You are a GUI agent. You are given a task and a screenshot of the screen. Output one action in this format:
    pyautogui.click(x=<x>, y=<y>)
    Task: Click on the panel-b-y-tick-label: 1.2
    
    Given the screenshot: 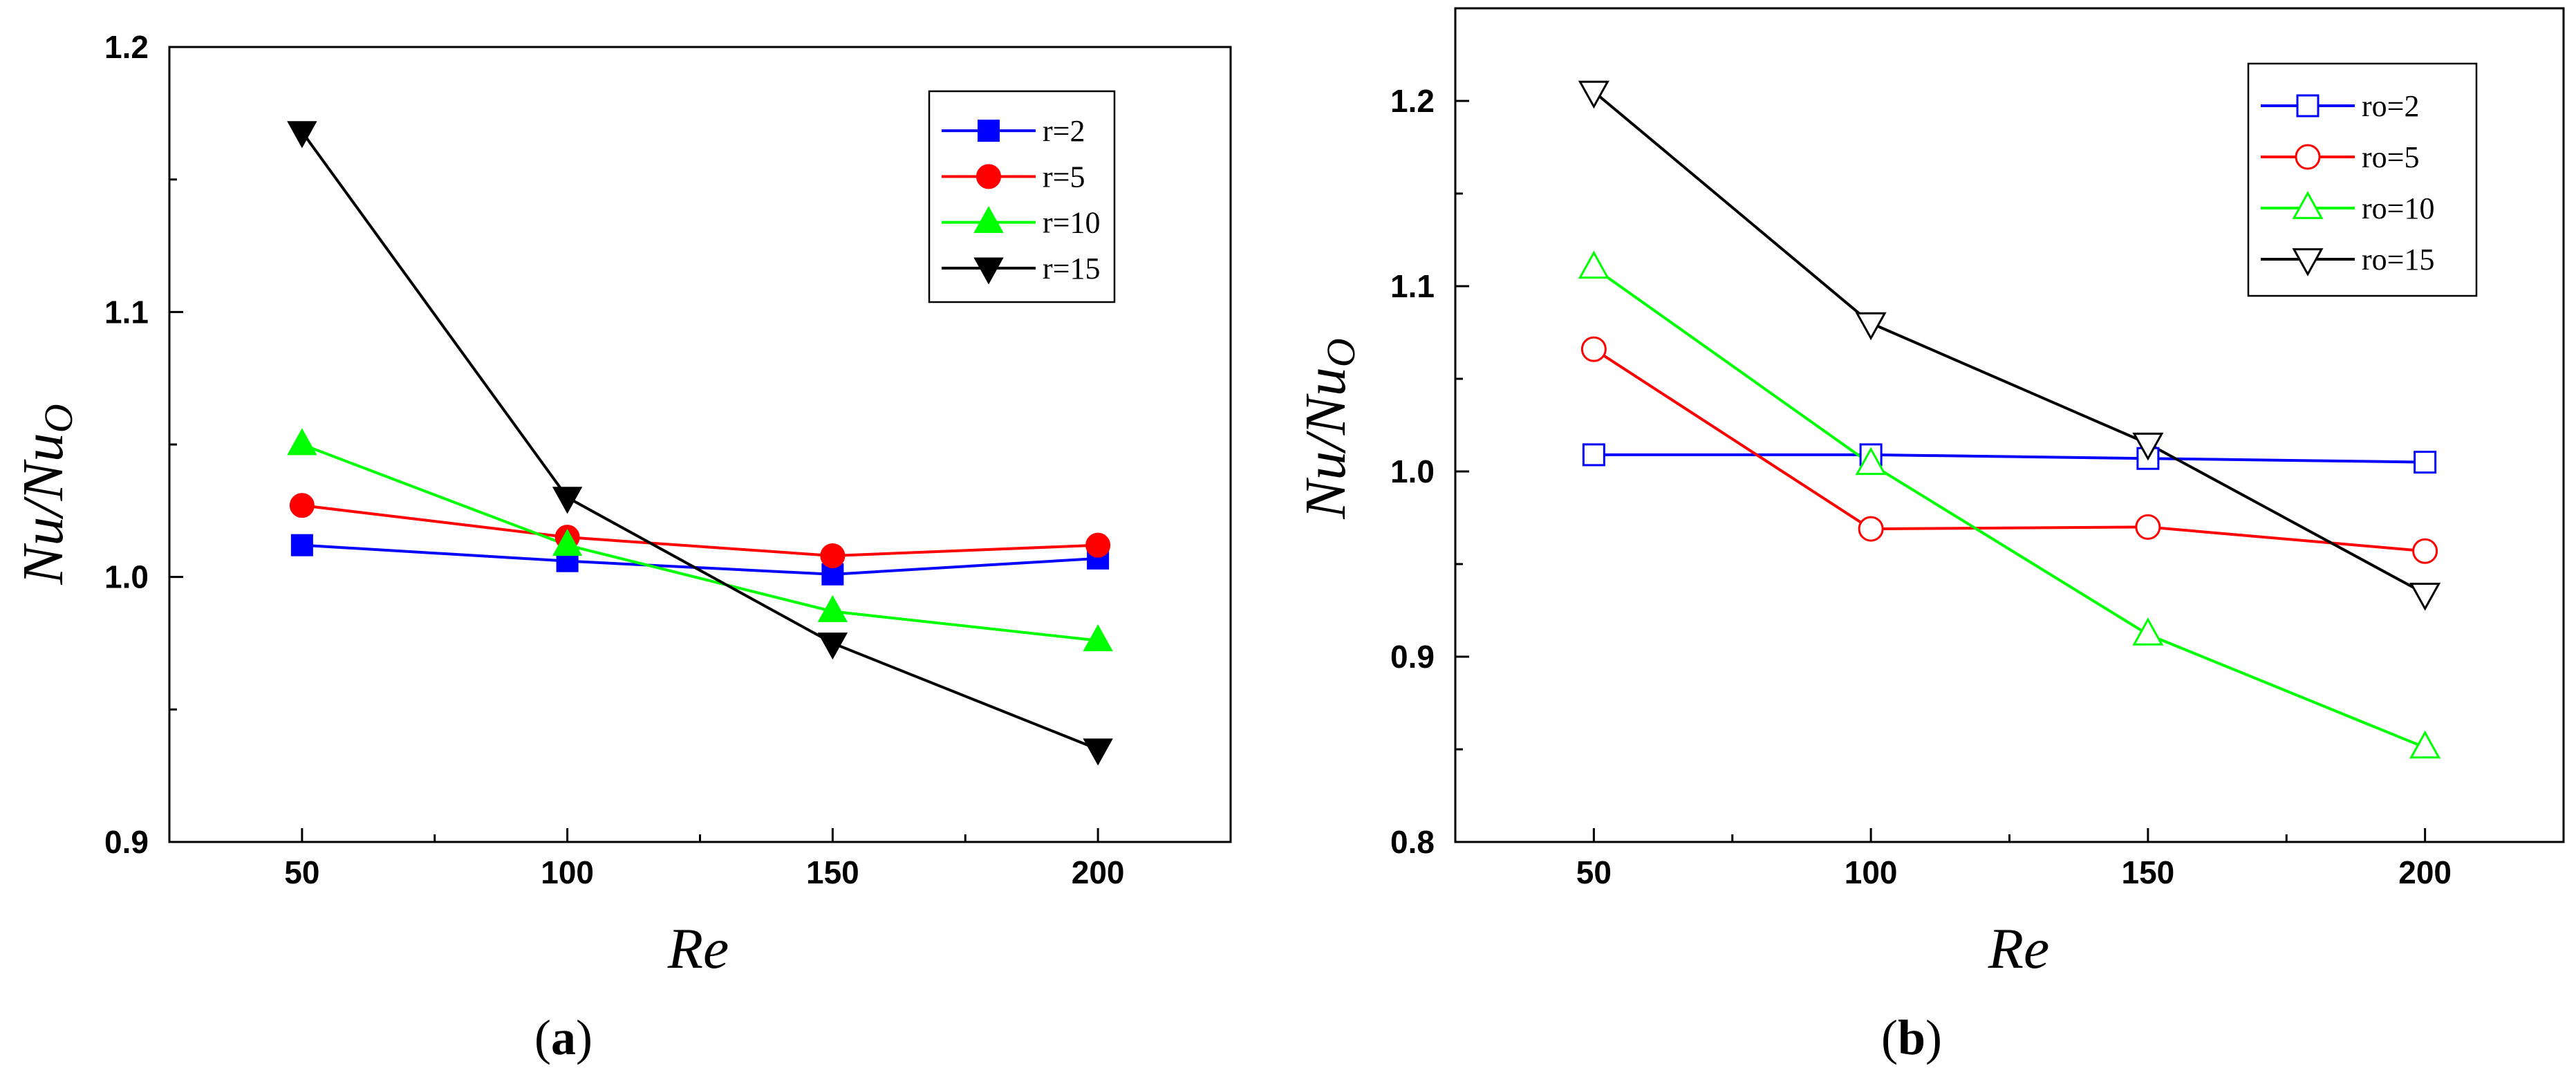 What is the action you would take?
    pyautogui.click(x=1412, y=101)
    